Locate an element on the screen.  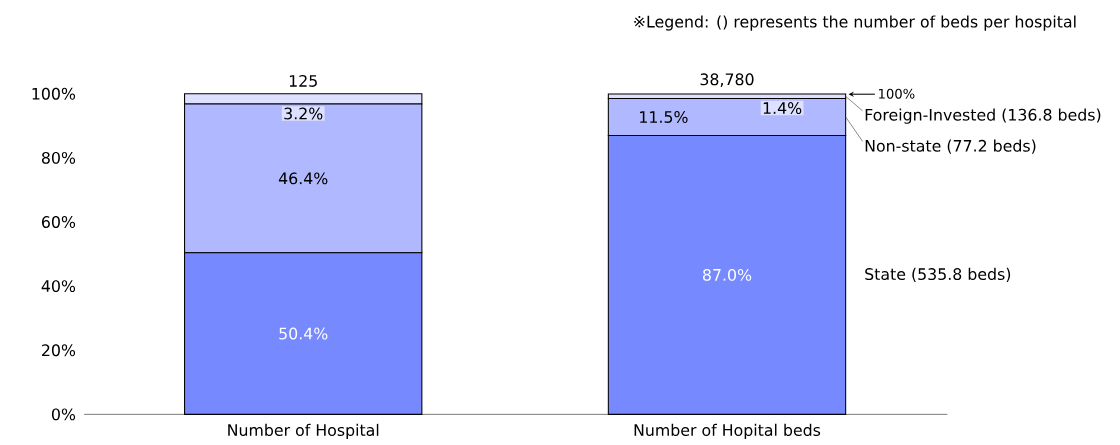
series-label: Non-state (77.2 beds) is located at coordinates (950, 146).